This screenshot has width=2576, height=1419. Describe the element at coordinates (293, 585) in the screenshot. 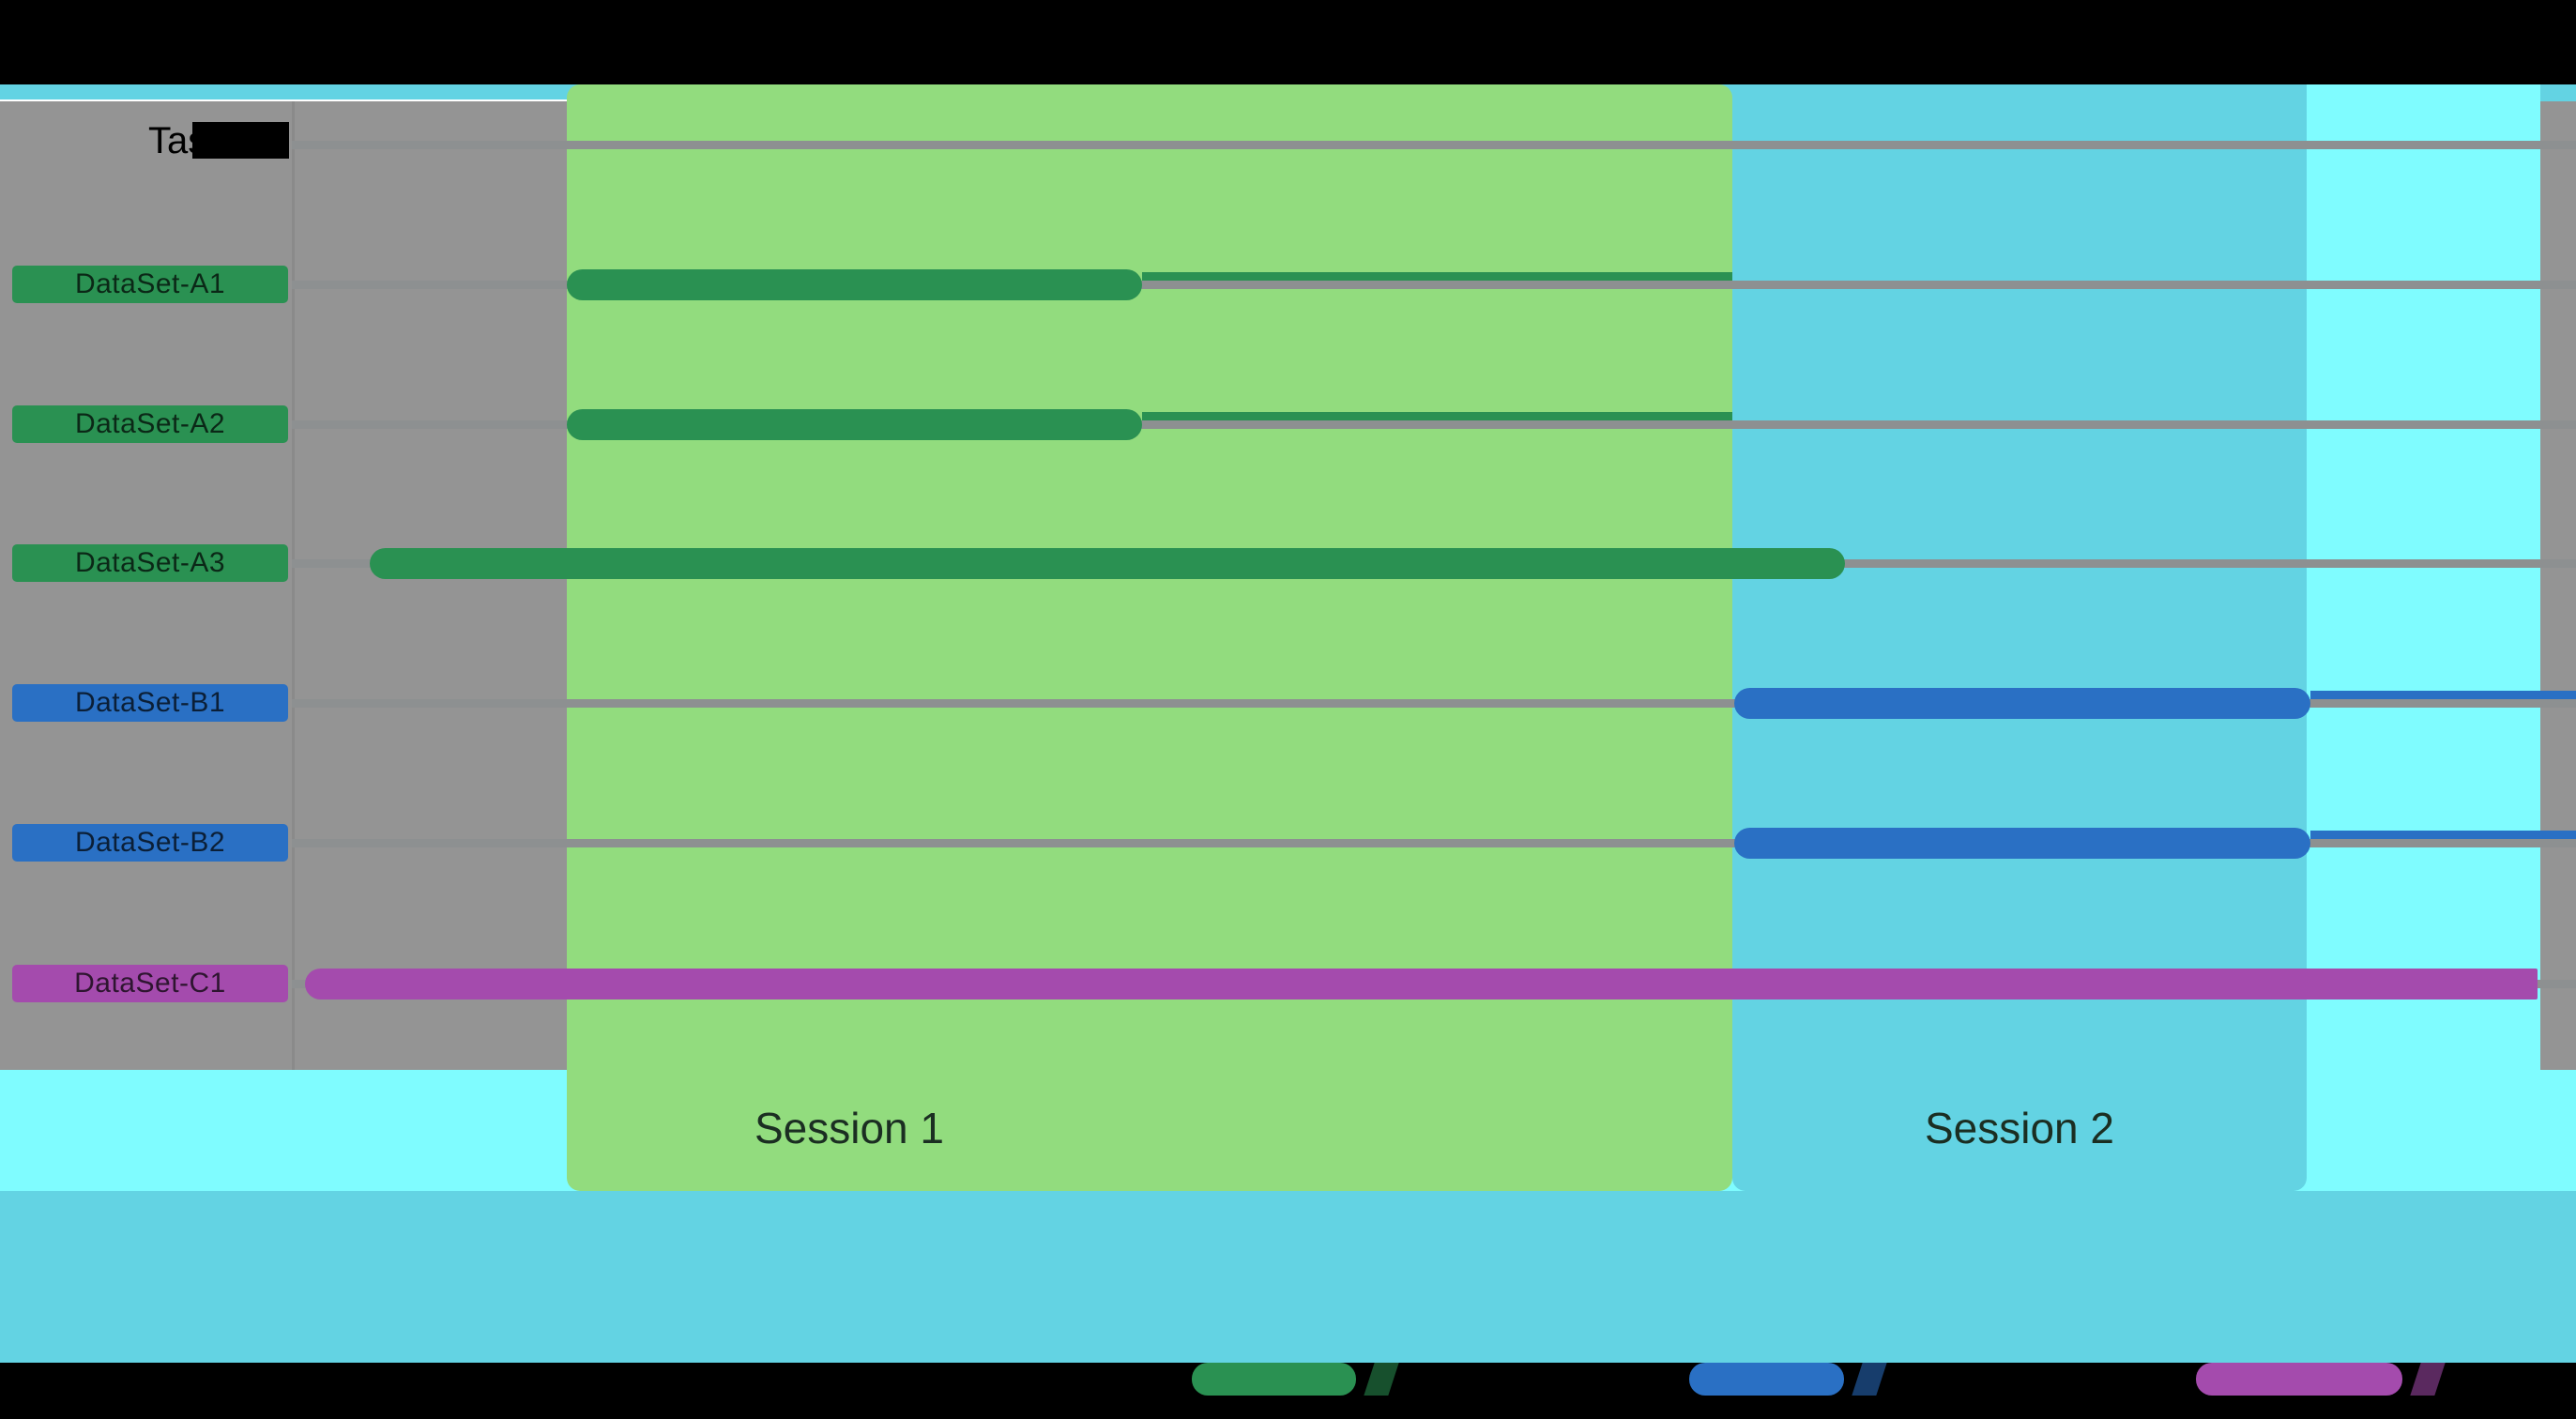

I see `y-axis-line` at that location.